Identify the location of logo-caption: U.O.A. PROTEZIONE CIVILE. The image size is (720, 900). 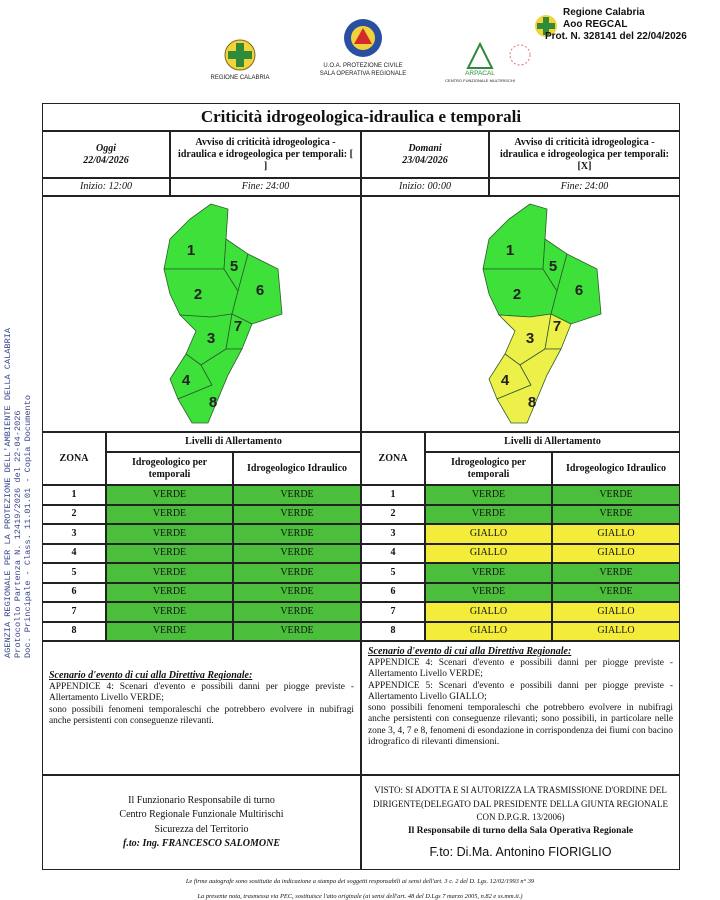
(363, 66).